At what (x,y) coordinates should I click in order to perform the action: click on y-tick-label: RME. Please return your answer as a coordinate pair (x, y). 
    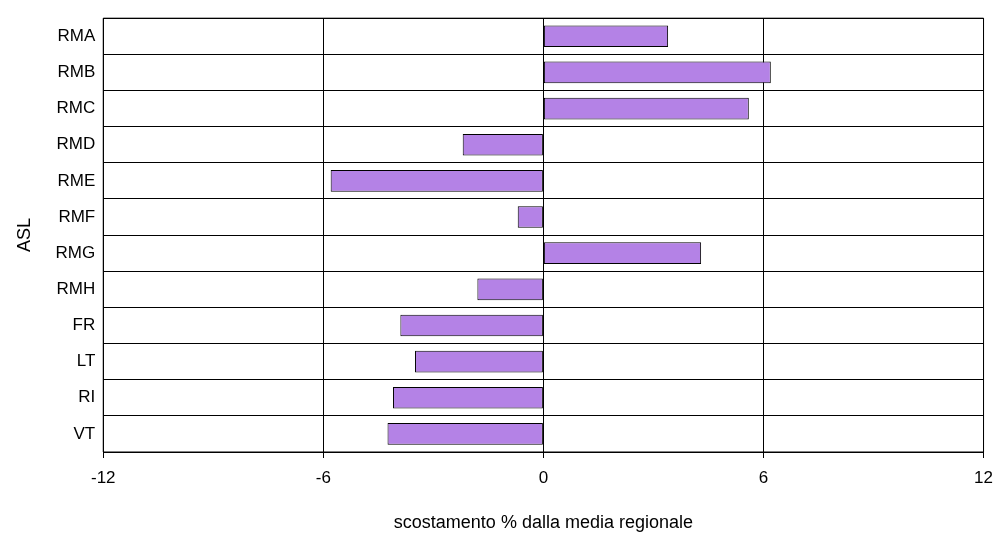
    Looking at the image, I should click on (76, 180).